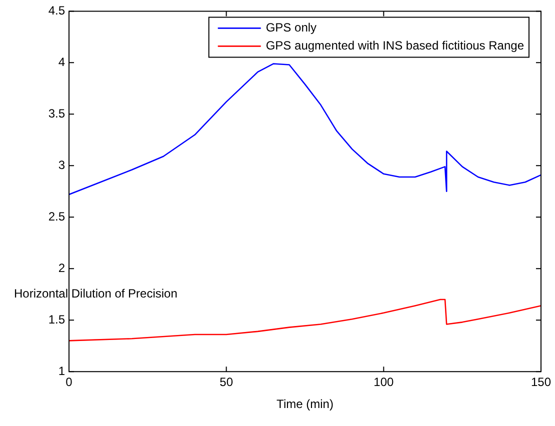  Describe the element at coordinates (57, 319) in the screenshot. I see `y-tick-label: 1.5` at that location.